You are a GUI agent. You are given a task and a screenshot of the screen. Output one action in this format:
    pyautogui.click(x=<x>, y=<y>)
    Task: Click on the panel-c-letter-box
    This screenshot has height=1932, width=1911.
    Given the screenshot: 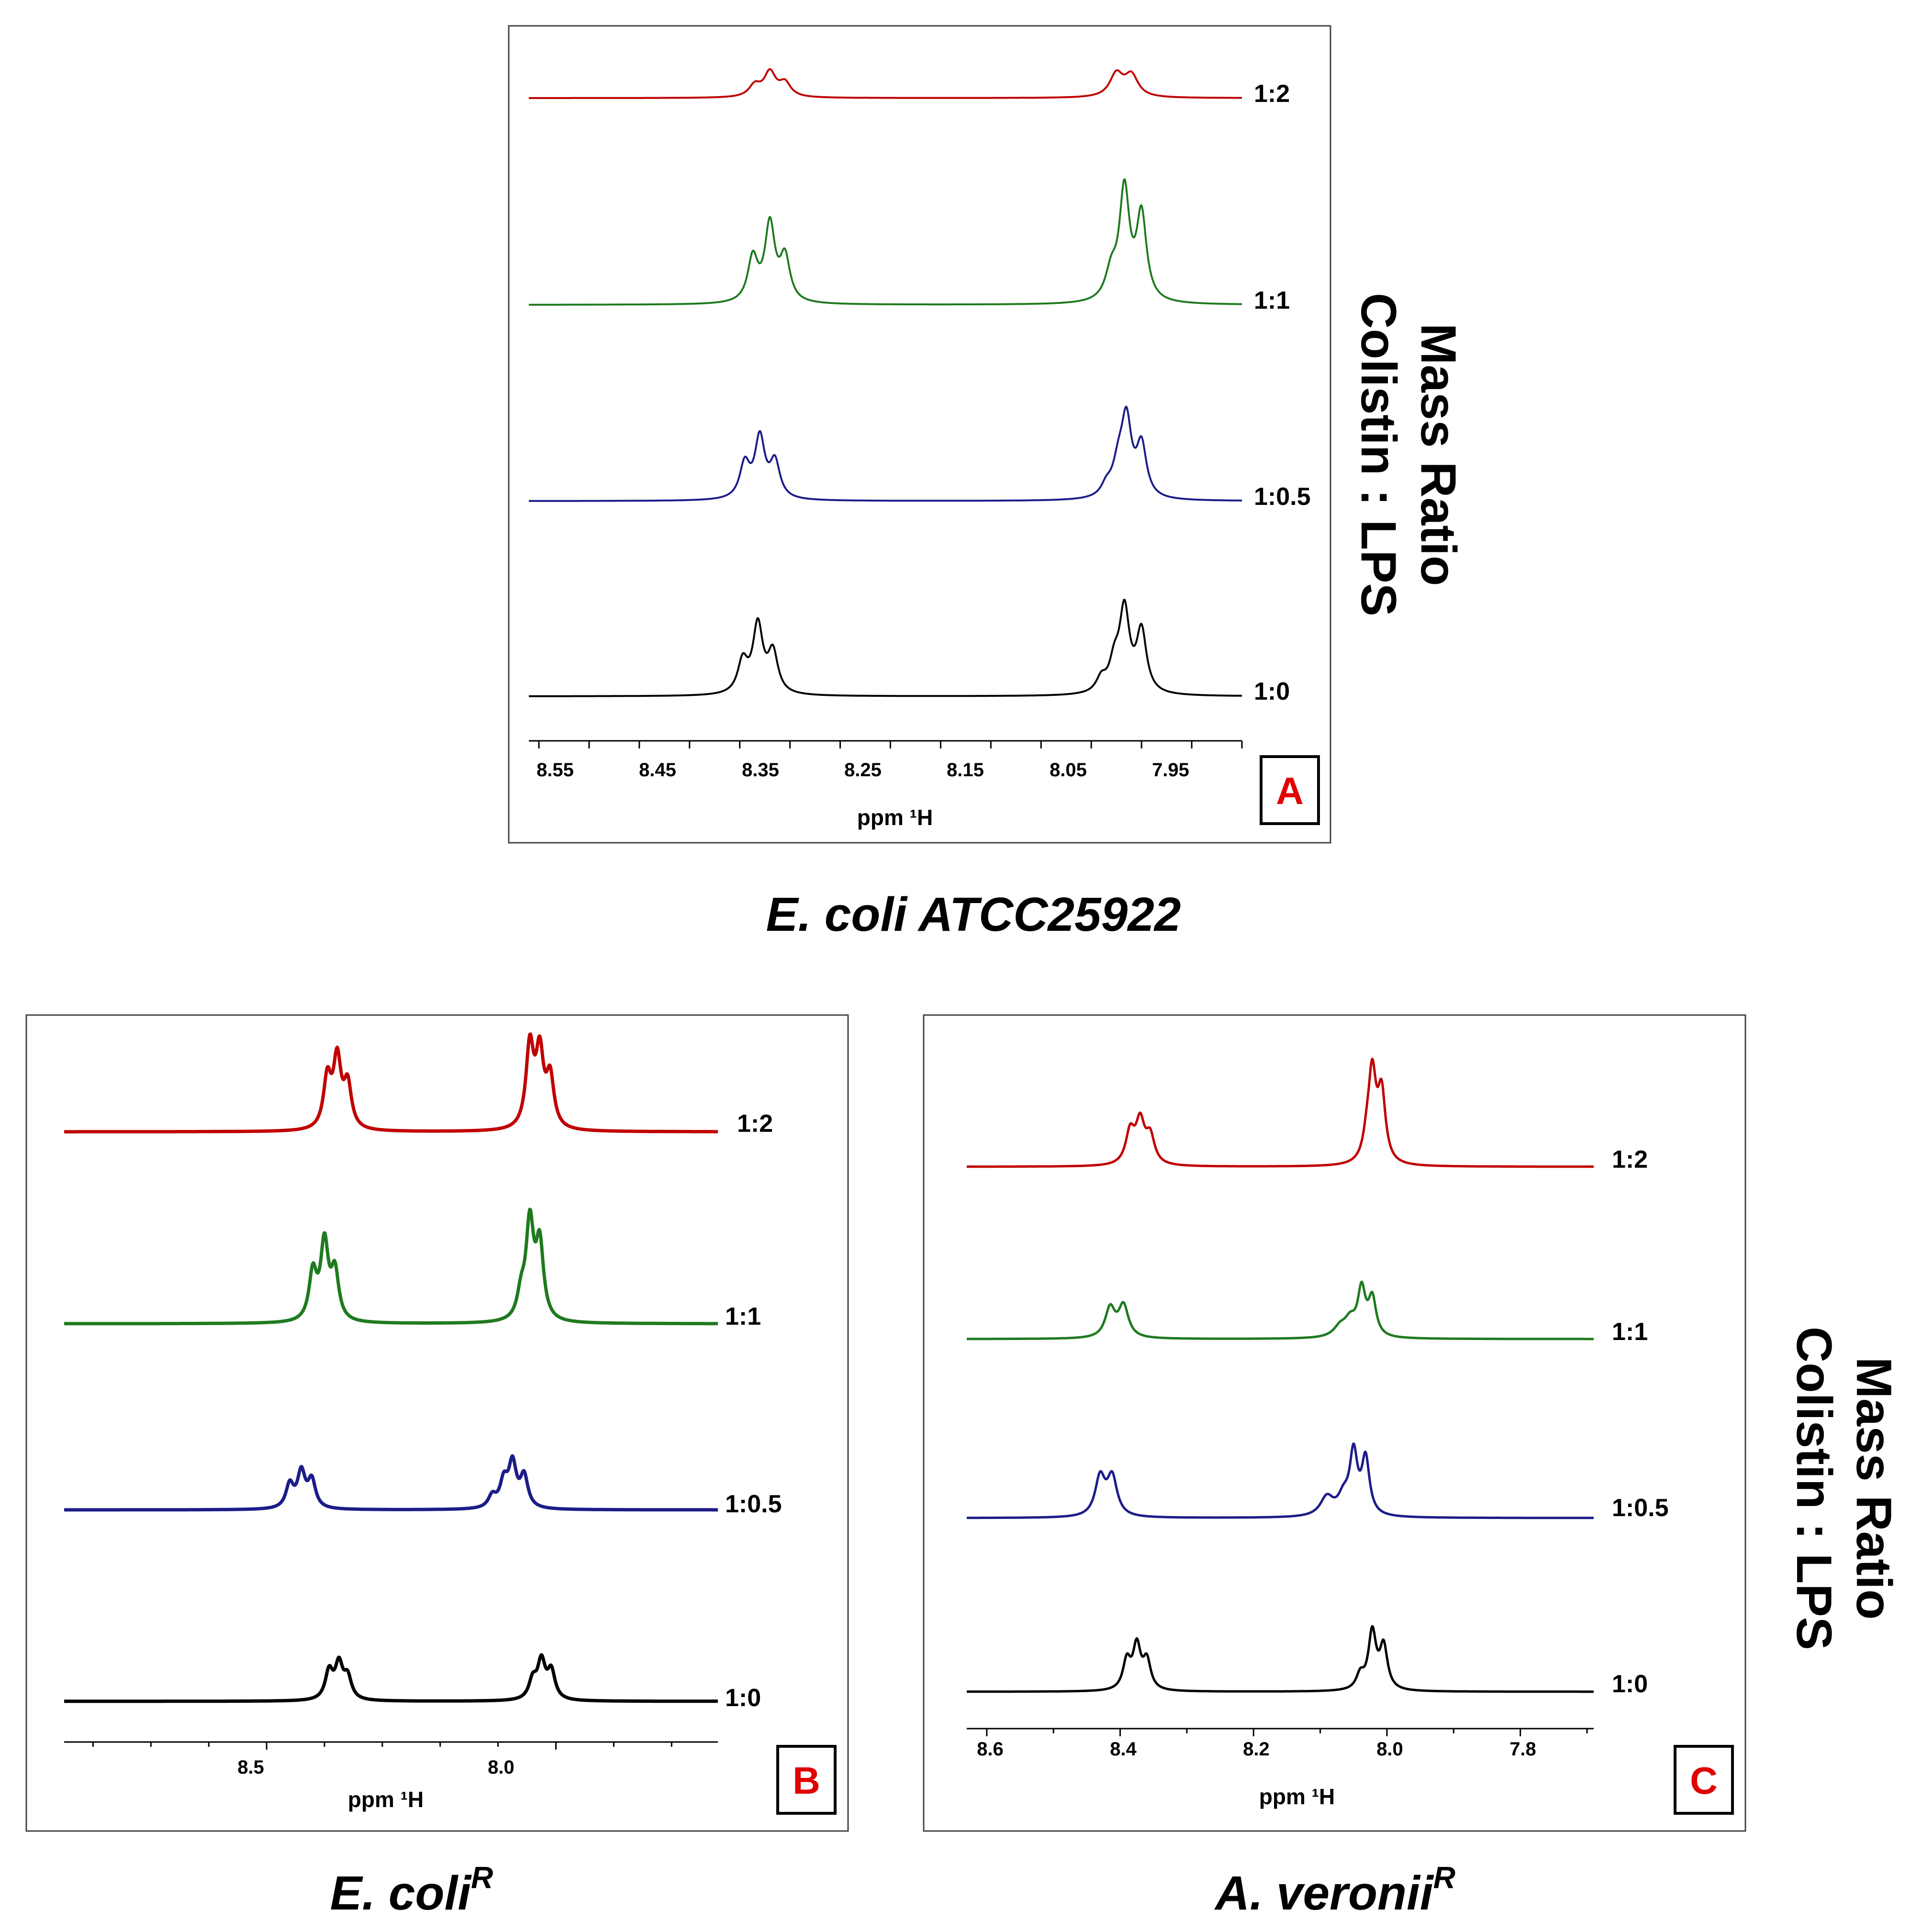 What is the action you would take?
    pyautogui.click(x=1704, y=1780)
    